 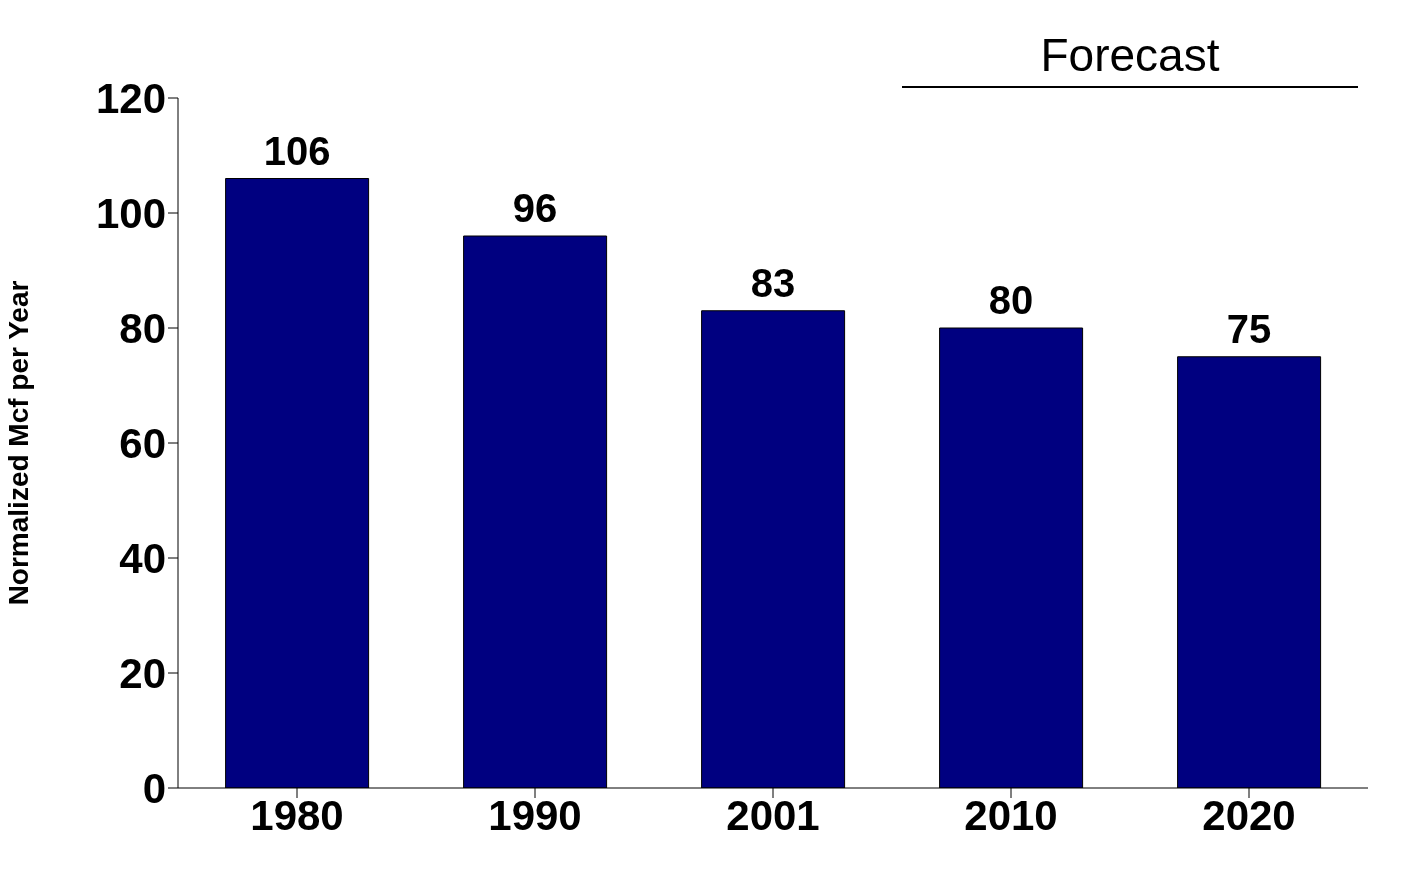 I want to click on data-label: 75, so click(x=1249, y=328).